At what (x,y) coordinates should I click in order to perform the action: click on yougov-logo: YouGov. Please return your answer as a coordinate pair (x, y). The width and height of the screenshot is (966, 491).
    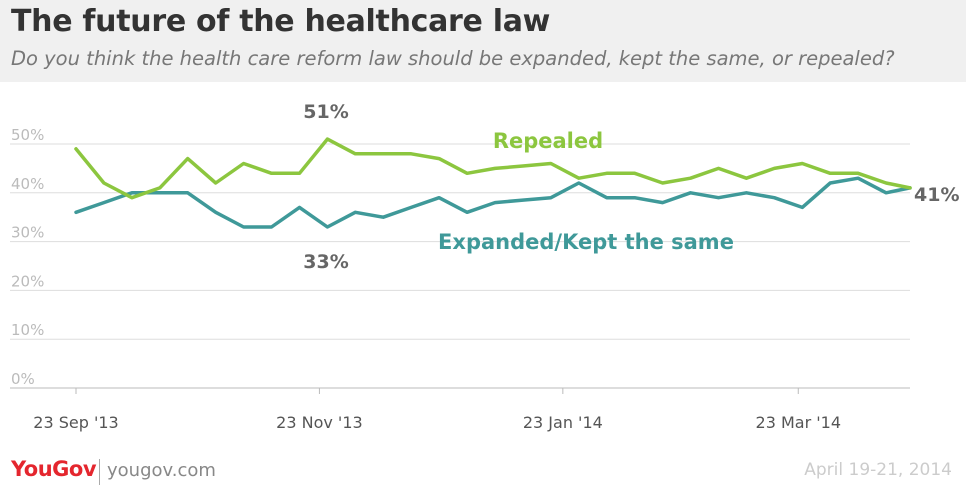
    Looking at the image, I should click on (54, 469).